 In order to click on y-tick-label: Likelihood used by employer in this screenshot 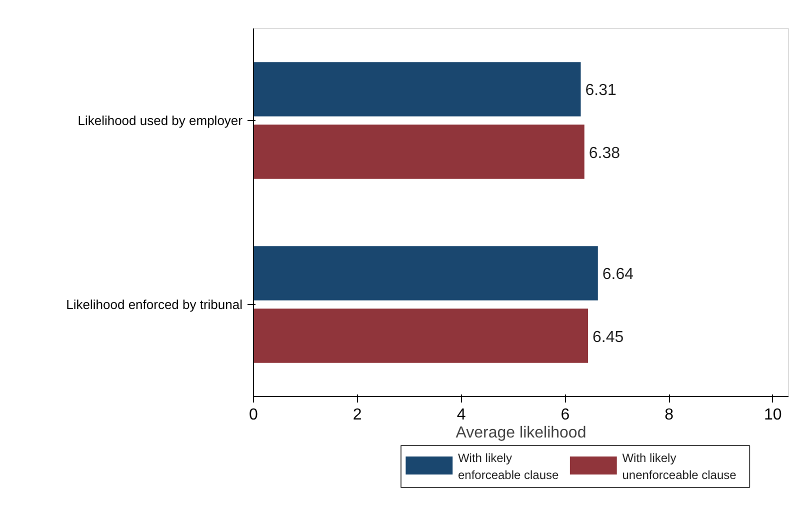, I will do `click(161, 120)`.